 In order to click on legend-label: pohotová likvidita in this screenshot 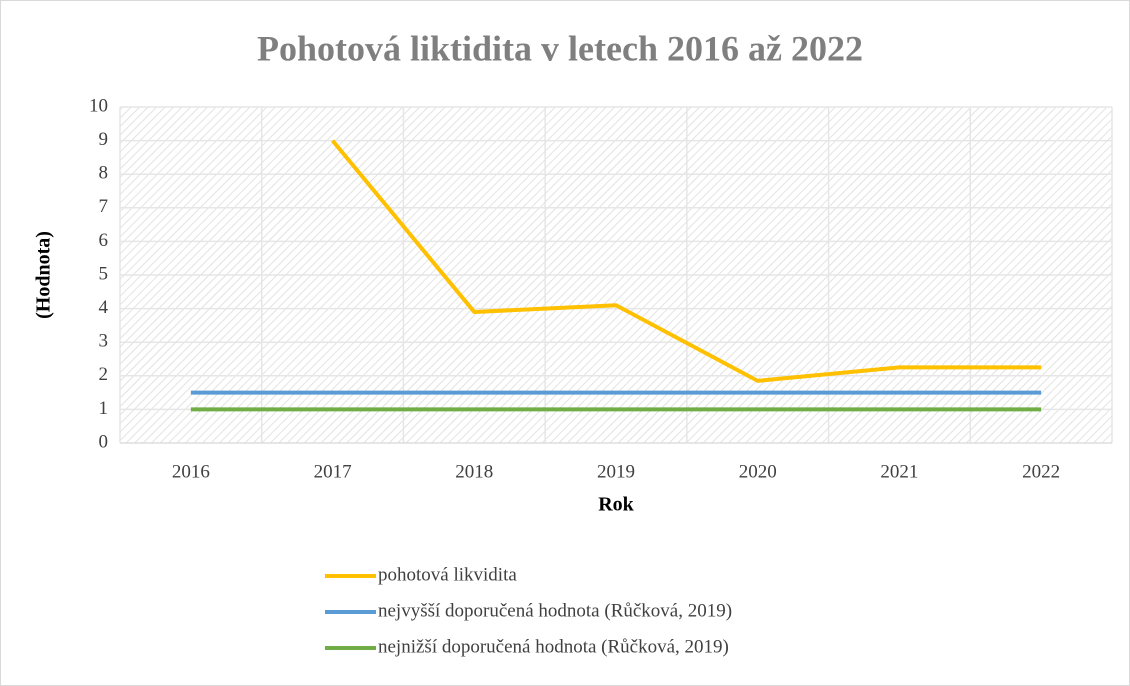, I will do `click(447, 574)`.